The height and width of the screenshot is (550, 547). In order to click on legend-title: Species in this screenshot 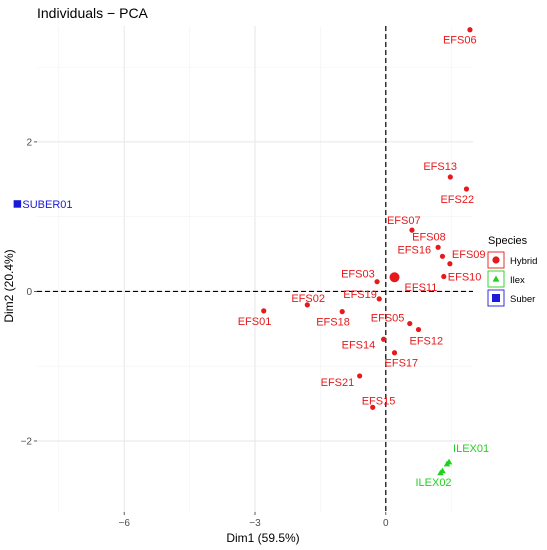, I will do `click(508, 241)`.